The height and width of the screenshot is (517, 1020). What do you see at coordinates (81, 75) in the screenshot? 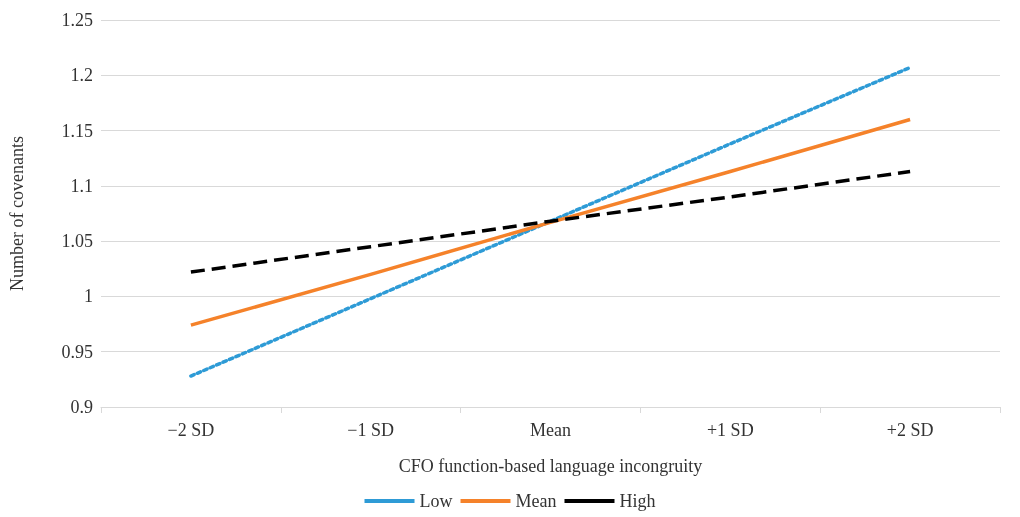
I see `y-tick-label: 1.2` at bounding box center [81, 75].